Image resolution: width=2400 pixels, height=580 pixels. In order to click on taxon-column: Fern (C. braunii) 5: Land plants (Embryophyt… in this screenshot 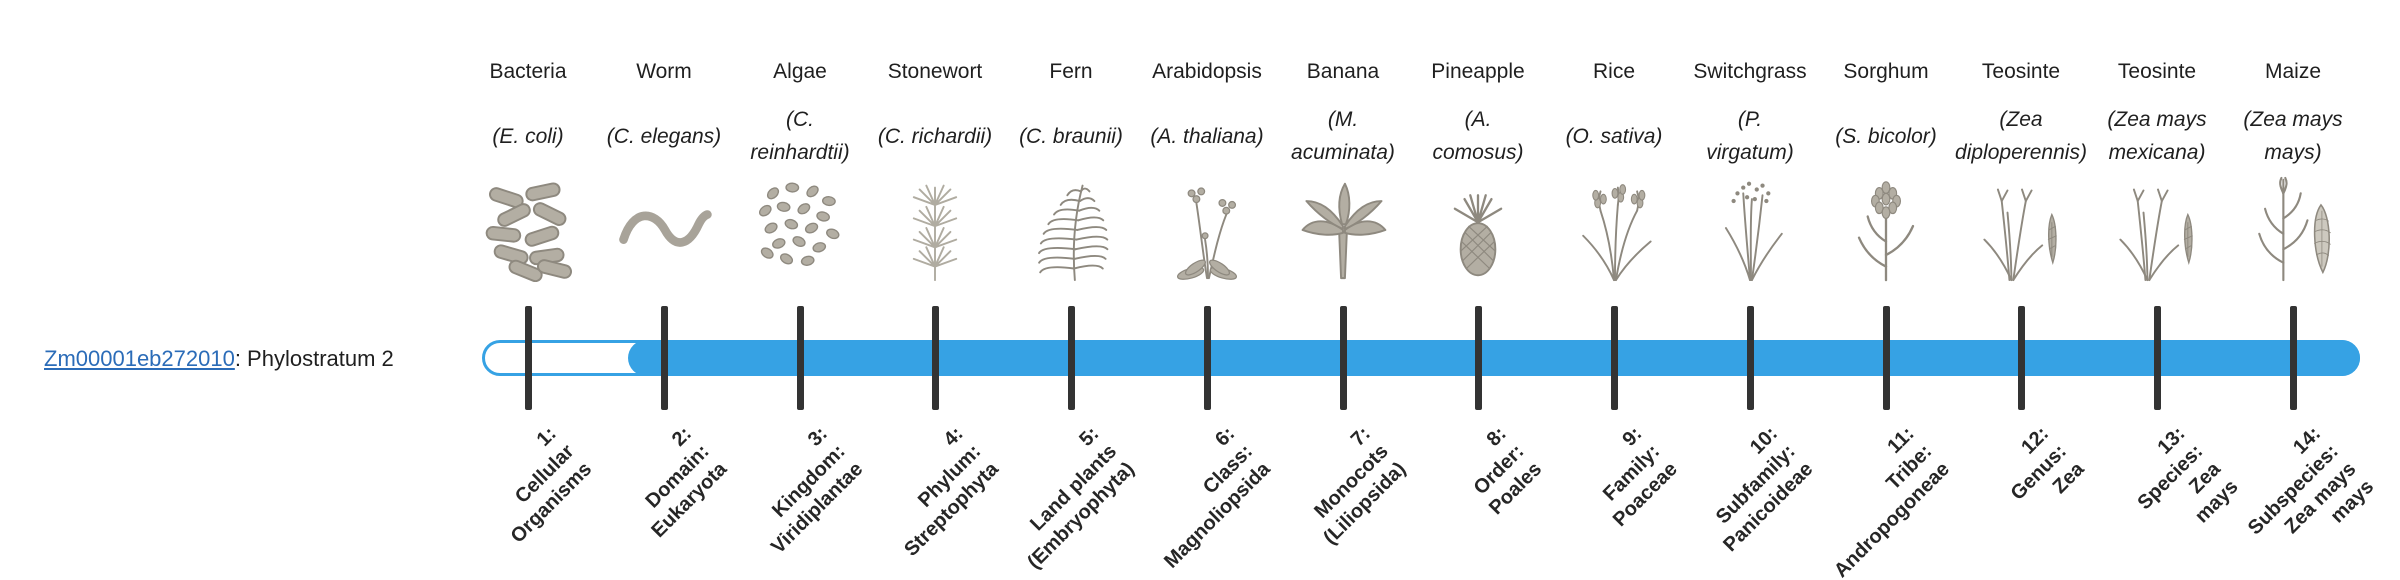, I will do `click(1071, 290)`.